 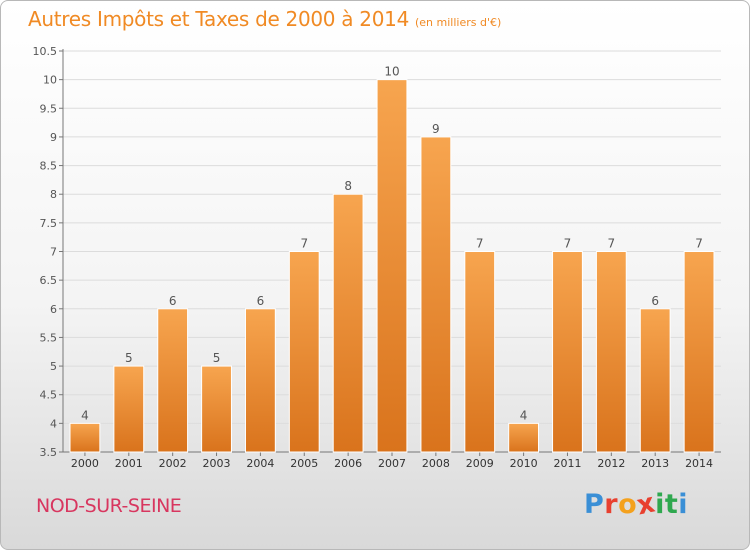 I want to click on logo-letter: o, so click(x=628, y=504).